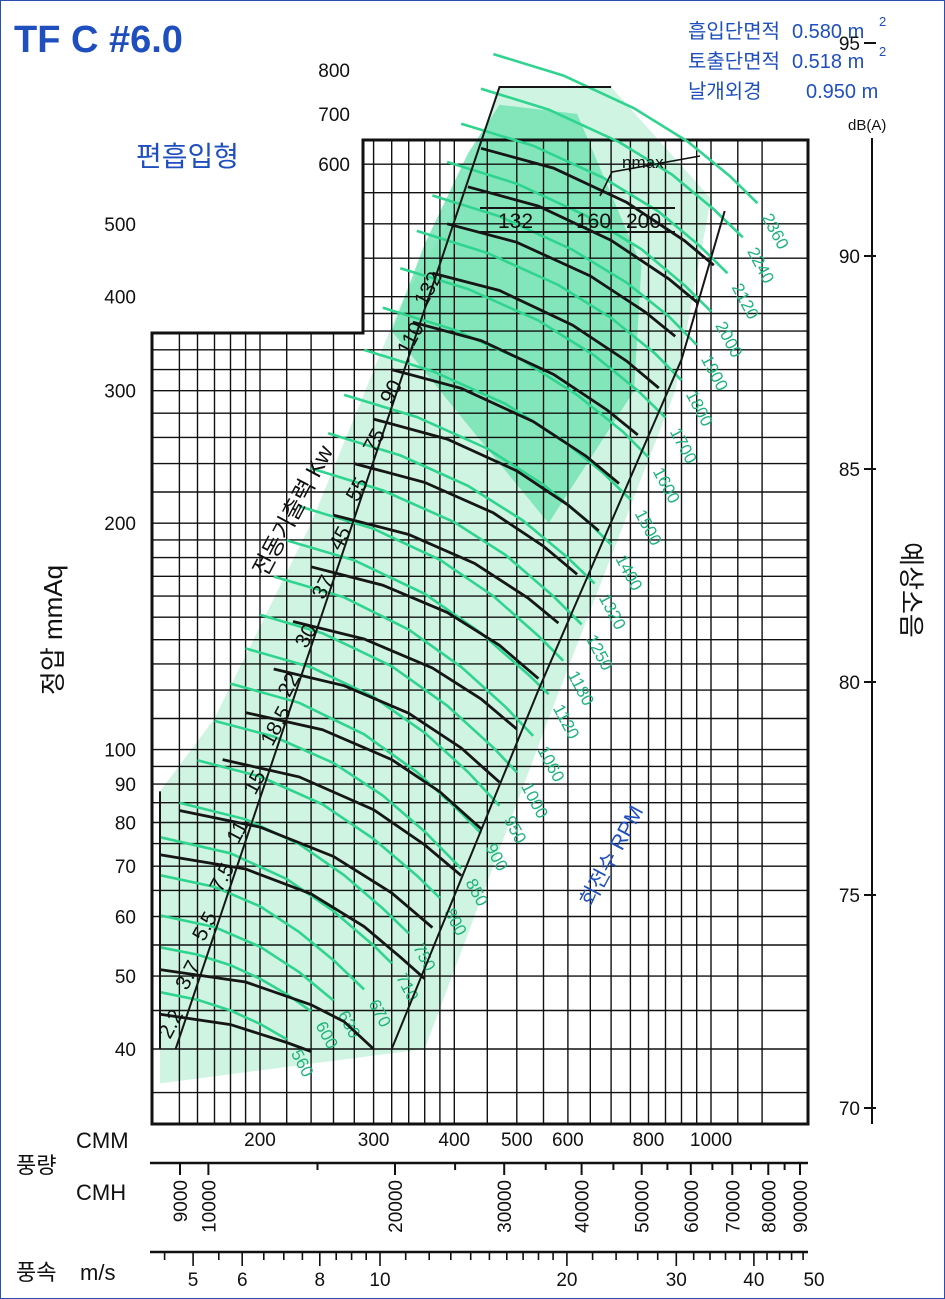 The image size is (945, 1299). I want to click on spec-outlet-area-value: 0.518 m, so click(828, 62).